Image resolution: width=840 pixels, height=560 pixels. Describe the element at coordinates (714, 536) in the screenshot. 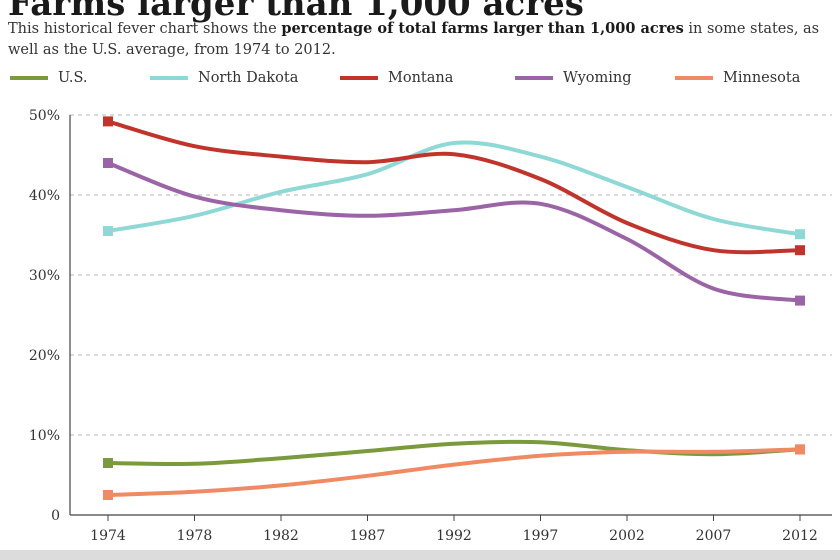

I see `x-tick-label: 2007` at that location.